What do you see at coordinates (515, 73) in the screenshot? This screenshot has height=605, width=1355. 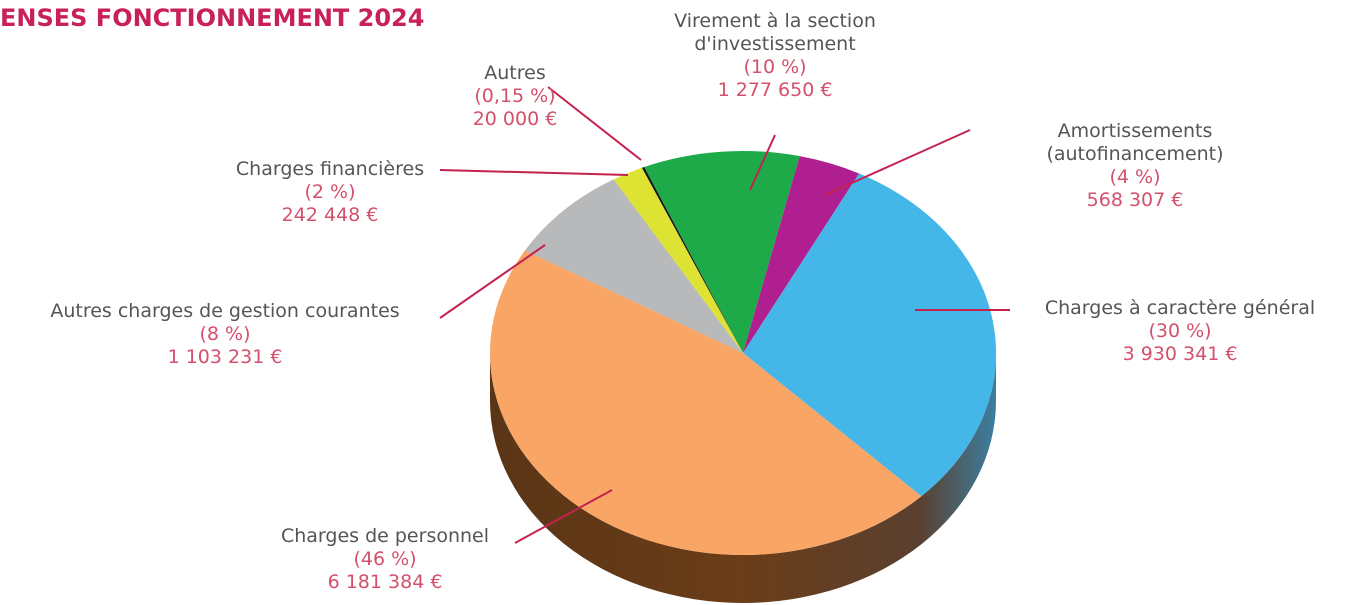 I see `category-name: Autres` at bounding box center [515, 73].